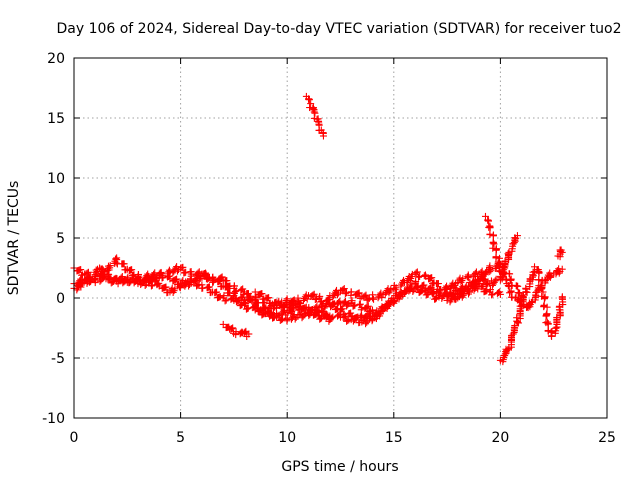 This screenshot has width=640, height=480. What do you see at coordinates (56, 59) in the screenshot?
I see `y-tick-label: 20` at bounding box center [56, 59].